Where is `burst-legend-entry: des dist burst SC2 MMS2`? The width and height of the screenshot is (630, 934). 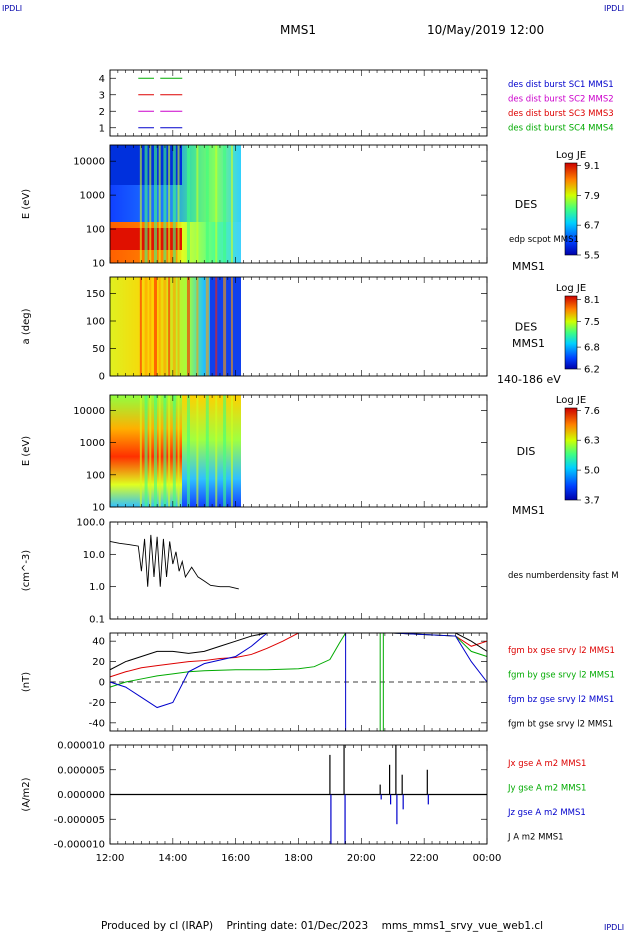
burst-legend-entry: des dist burst SC2 MMS2 is located at coordinates (561, 100).